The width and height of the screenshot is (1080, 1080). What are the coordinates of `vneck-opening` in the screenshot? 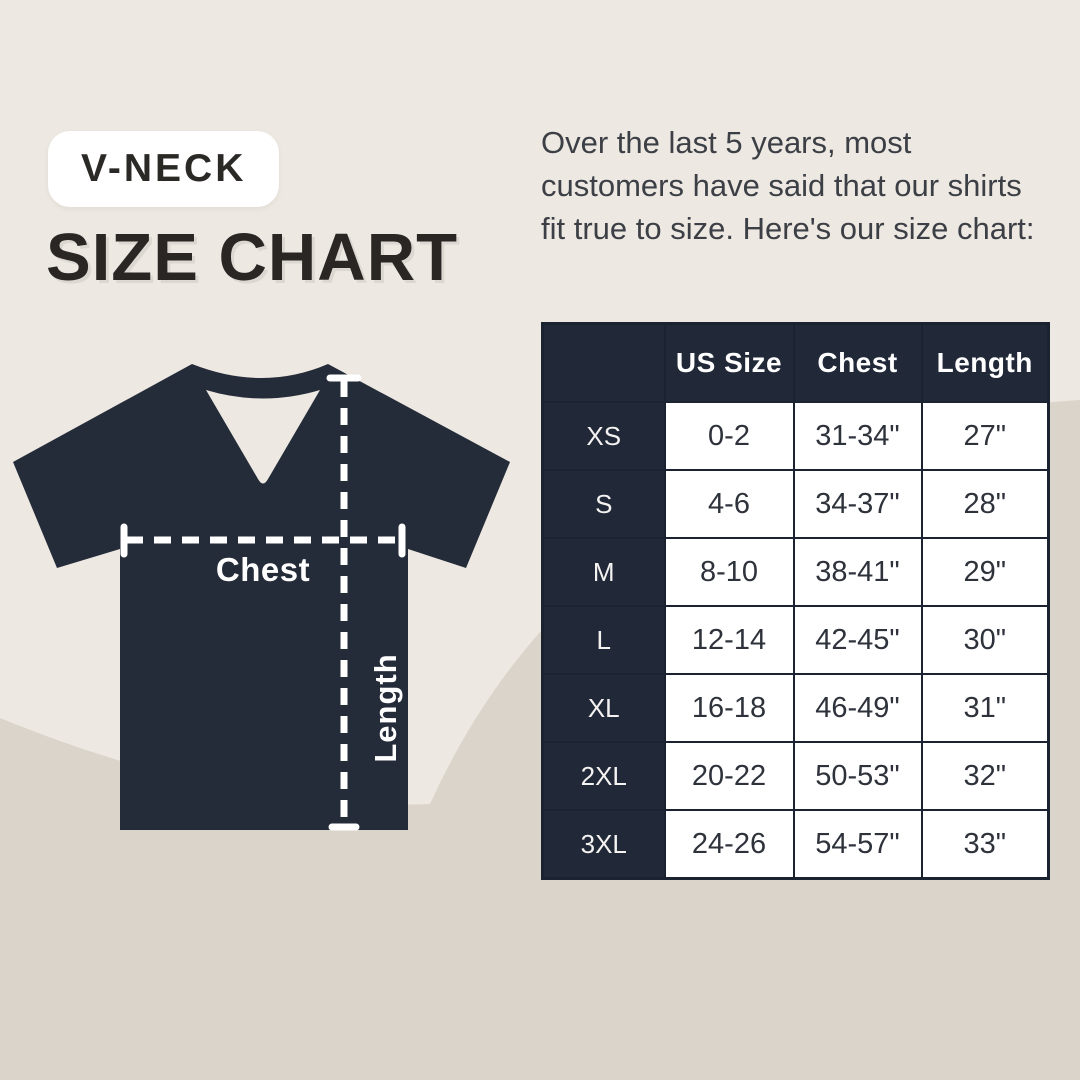 It's located at (263, 437).